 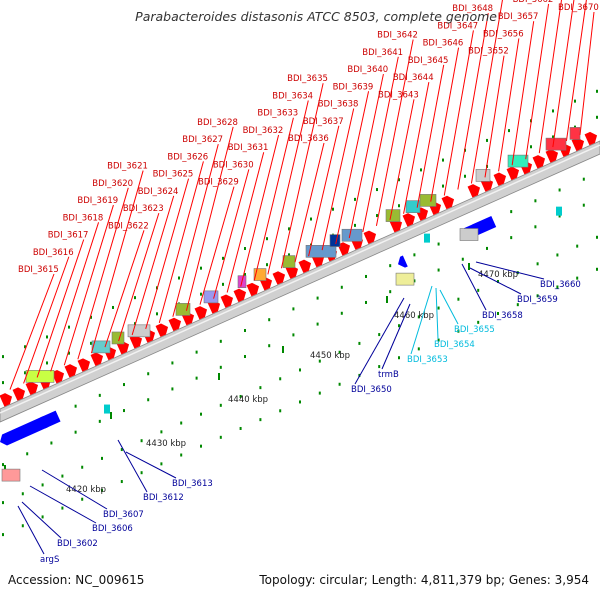 I want to click on scale-label: 4460 kbp, so click(x=414, y=316).